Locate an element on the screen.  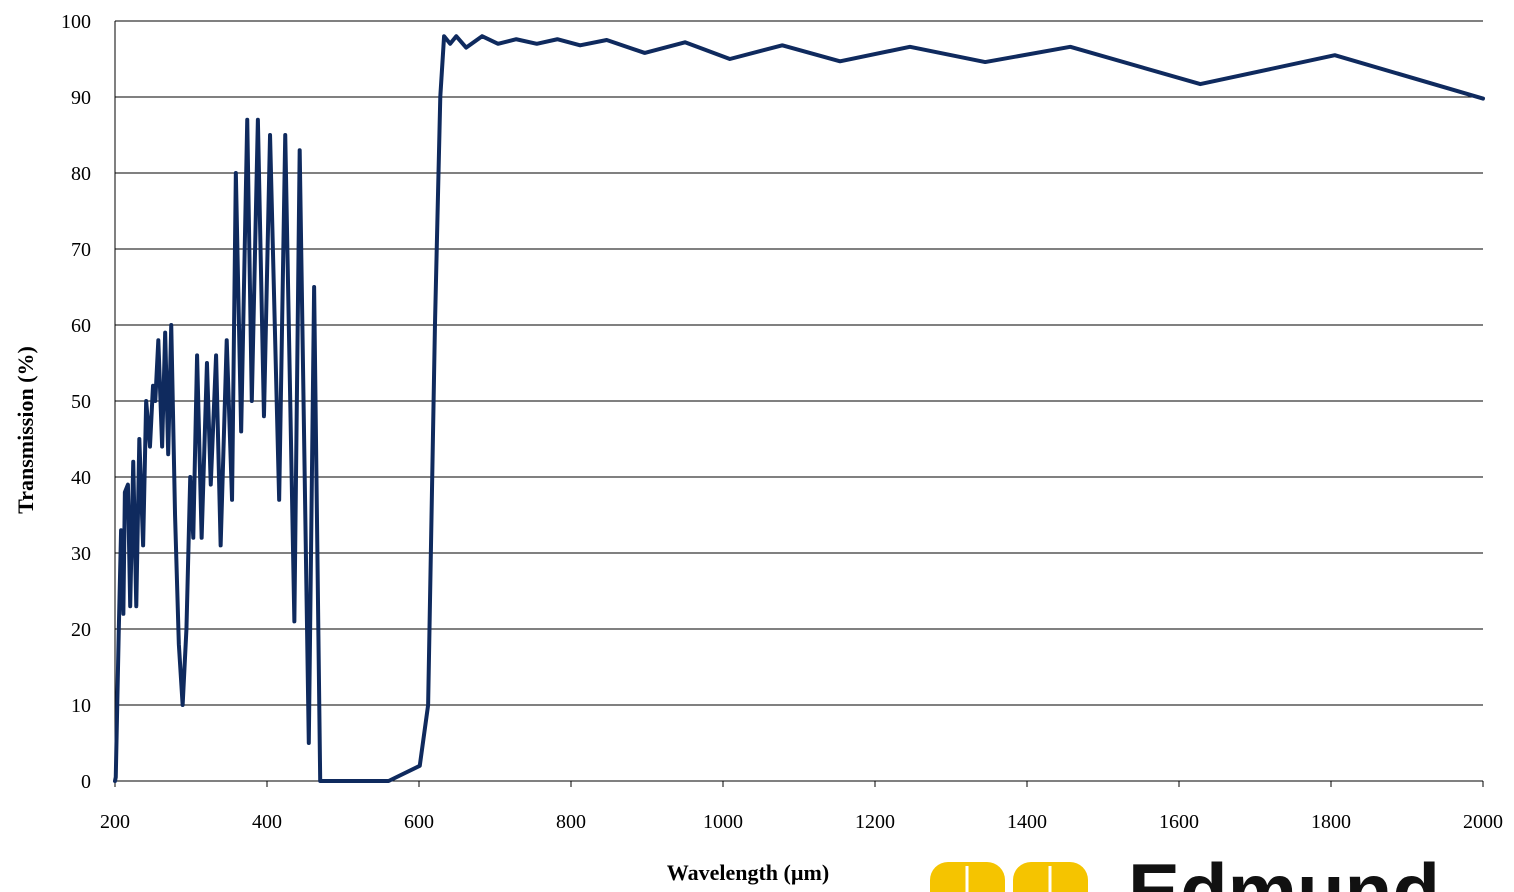
y-tick-label: 30 is located at coordinates (81, 554).